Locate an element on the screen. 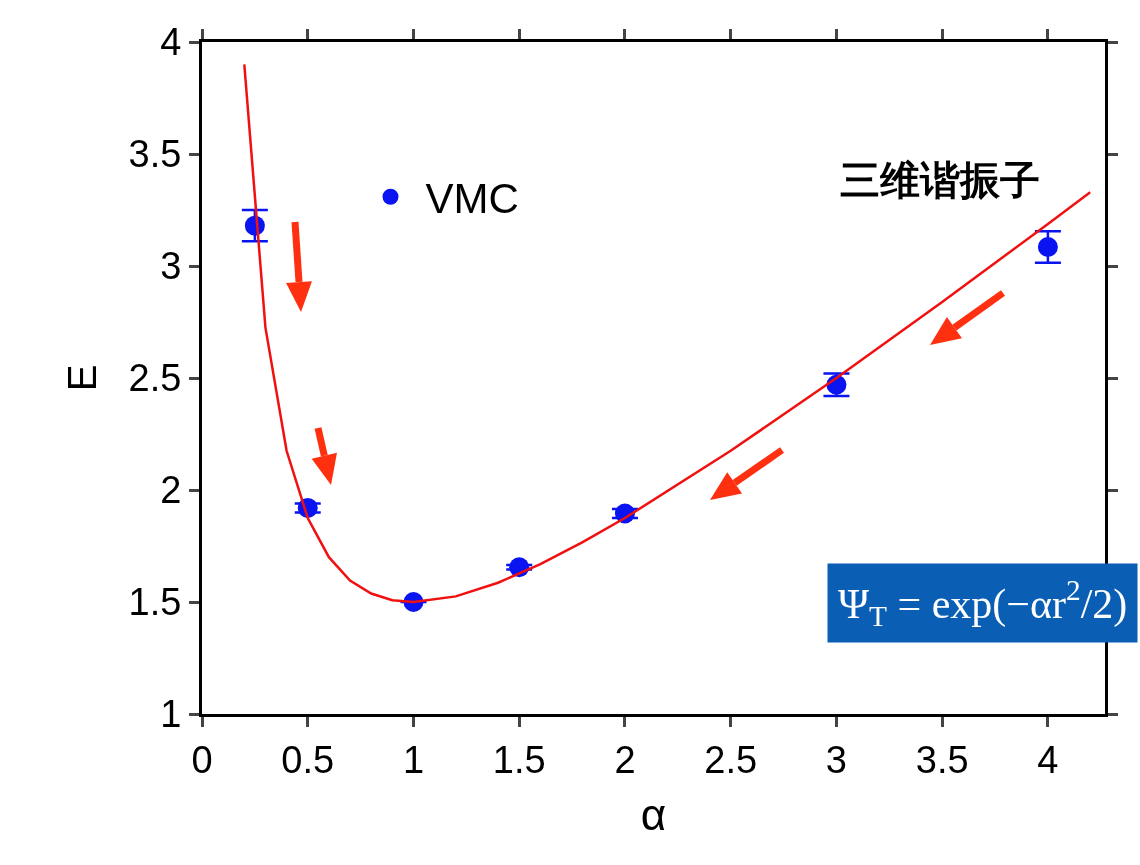 Image resolution: width=1140 pixels, height=865 pixels. x-tick-label: 2 is located at coordinates (625, 759).